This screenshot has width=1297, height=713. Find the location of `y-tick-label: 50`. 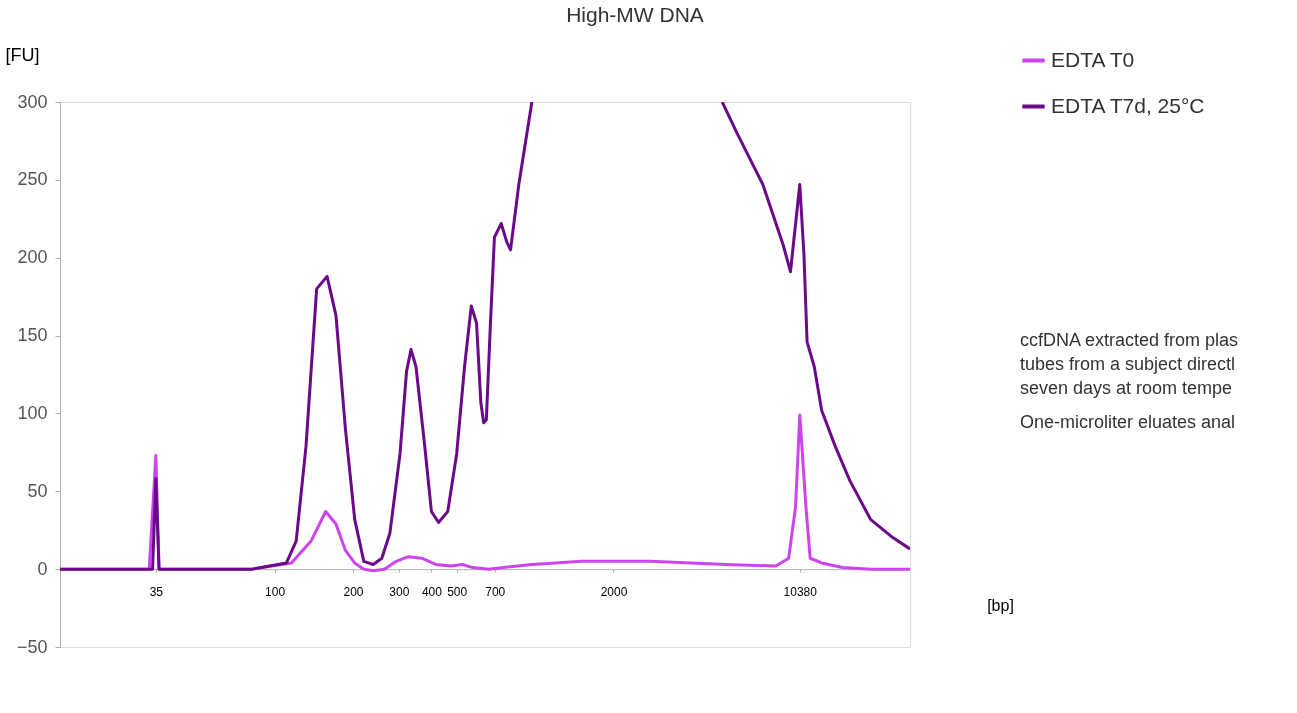

y-tick-label: 50 is located at coordinates (37, 490).